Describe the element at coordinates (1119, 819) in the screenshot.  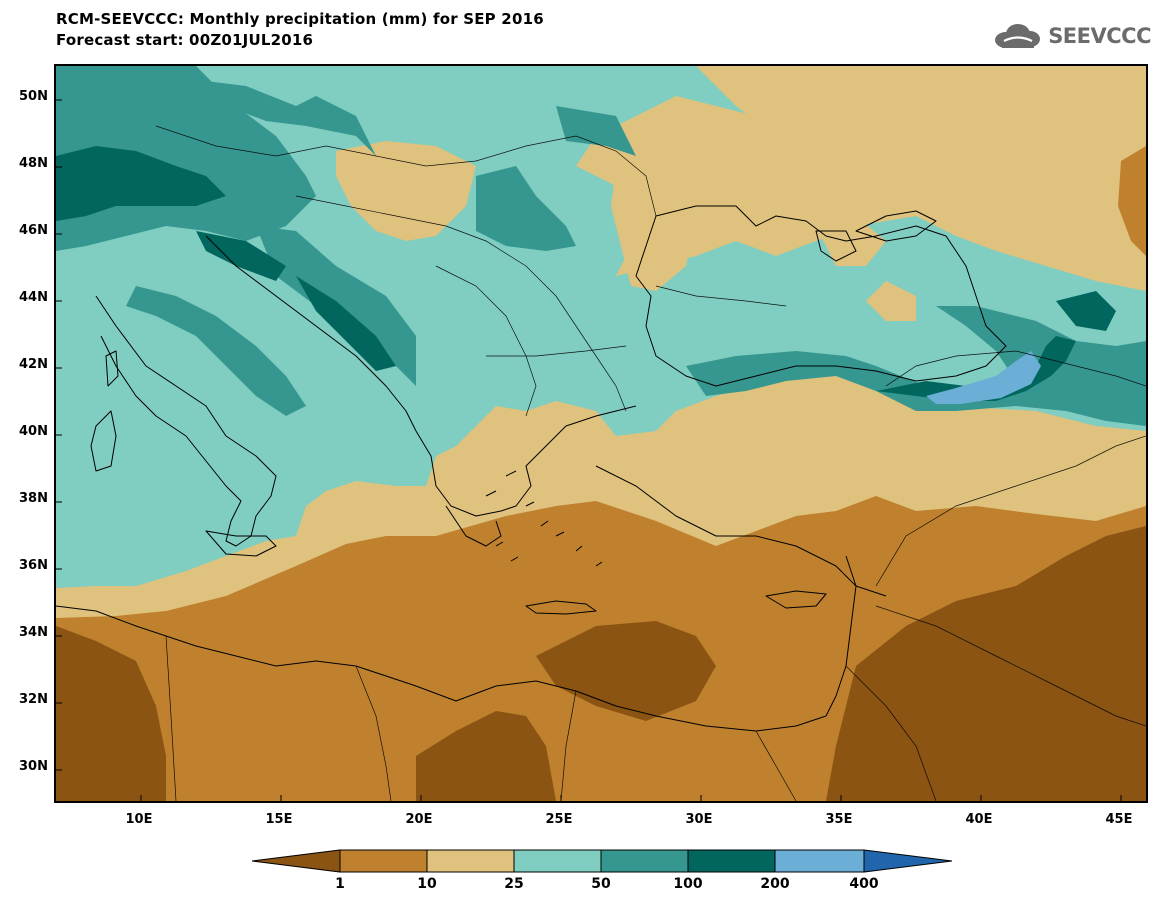
I see `lon-label-45e: 45E` at that location.